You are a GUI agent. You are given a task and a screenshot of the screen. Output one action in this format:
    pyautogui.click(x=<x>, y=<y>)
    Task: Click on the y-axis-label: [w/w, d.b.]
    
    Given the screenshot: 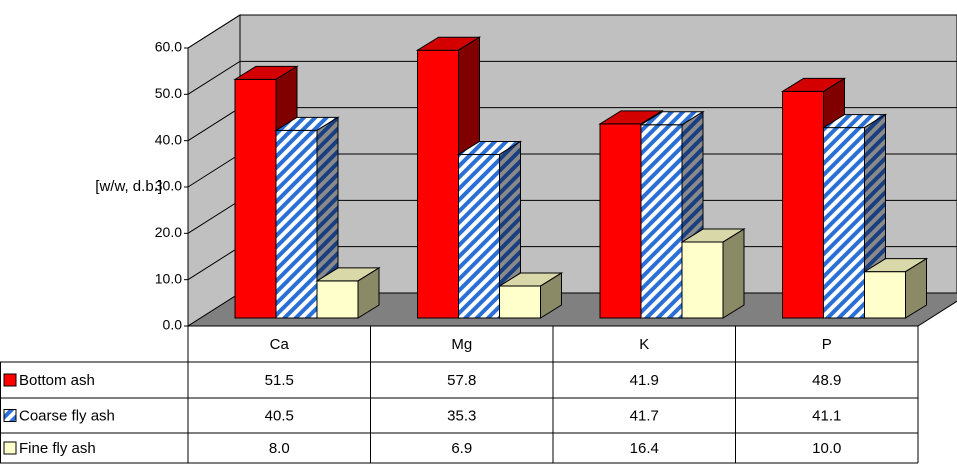 What is the action you would take?
    pyautogui.click(x=128, y=186)
    